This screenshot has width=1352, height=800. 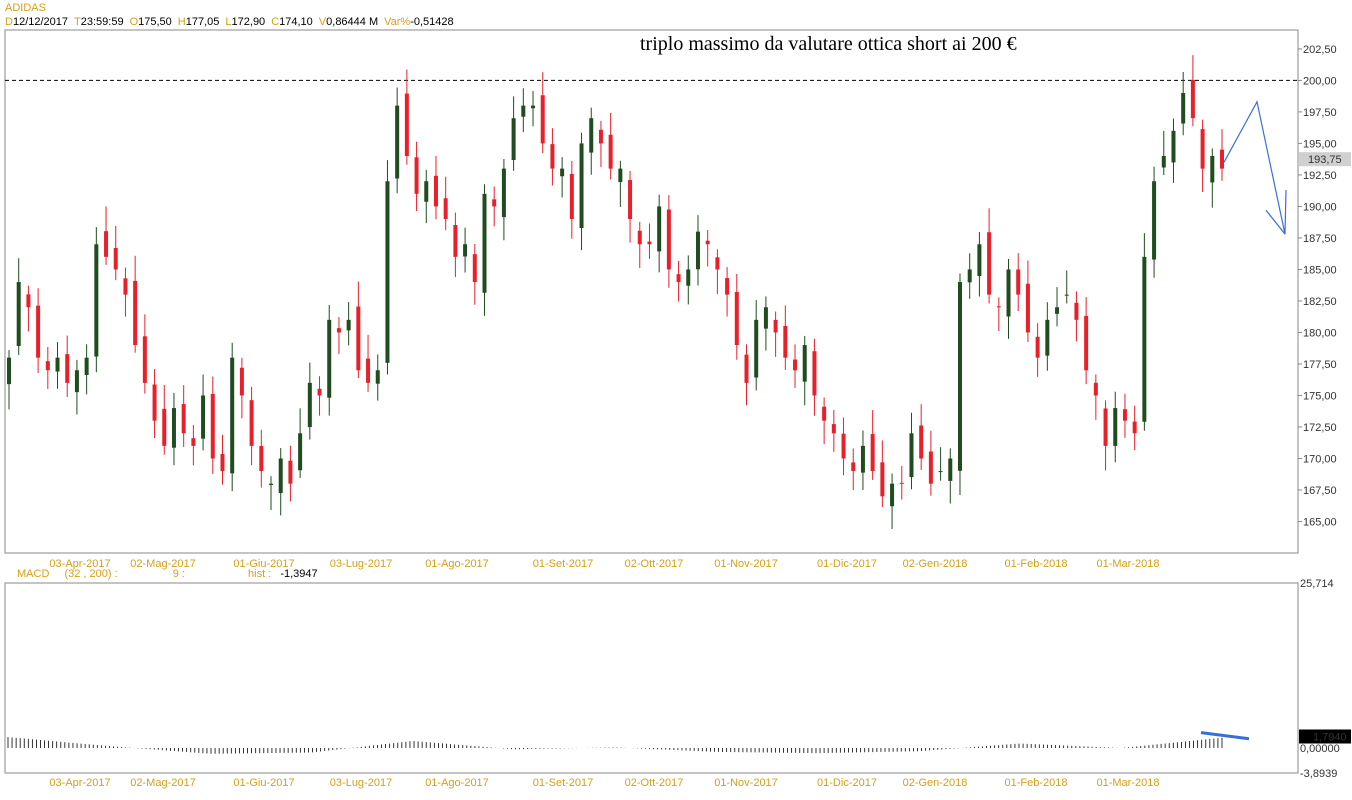 What do you see at coordinates (563, 783) in the screenshot?
I see `macd-x-tick-label: 01-Set-2017` at bounding box center [563, 783].